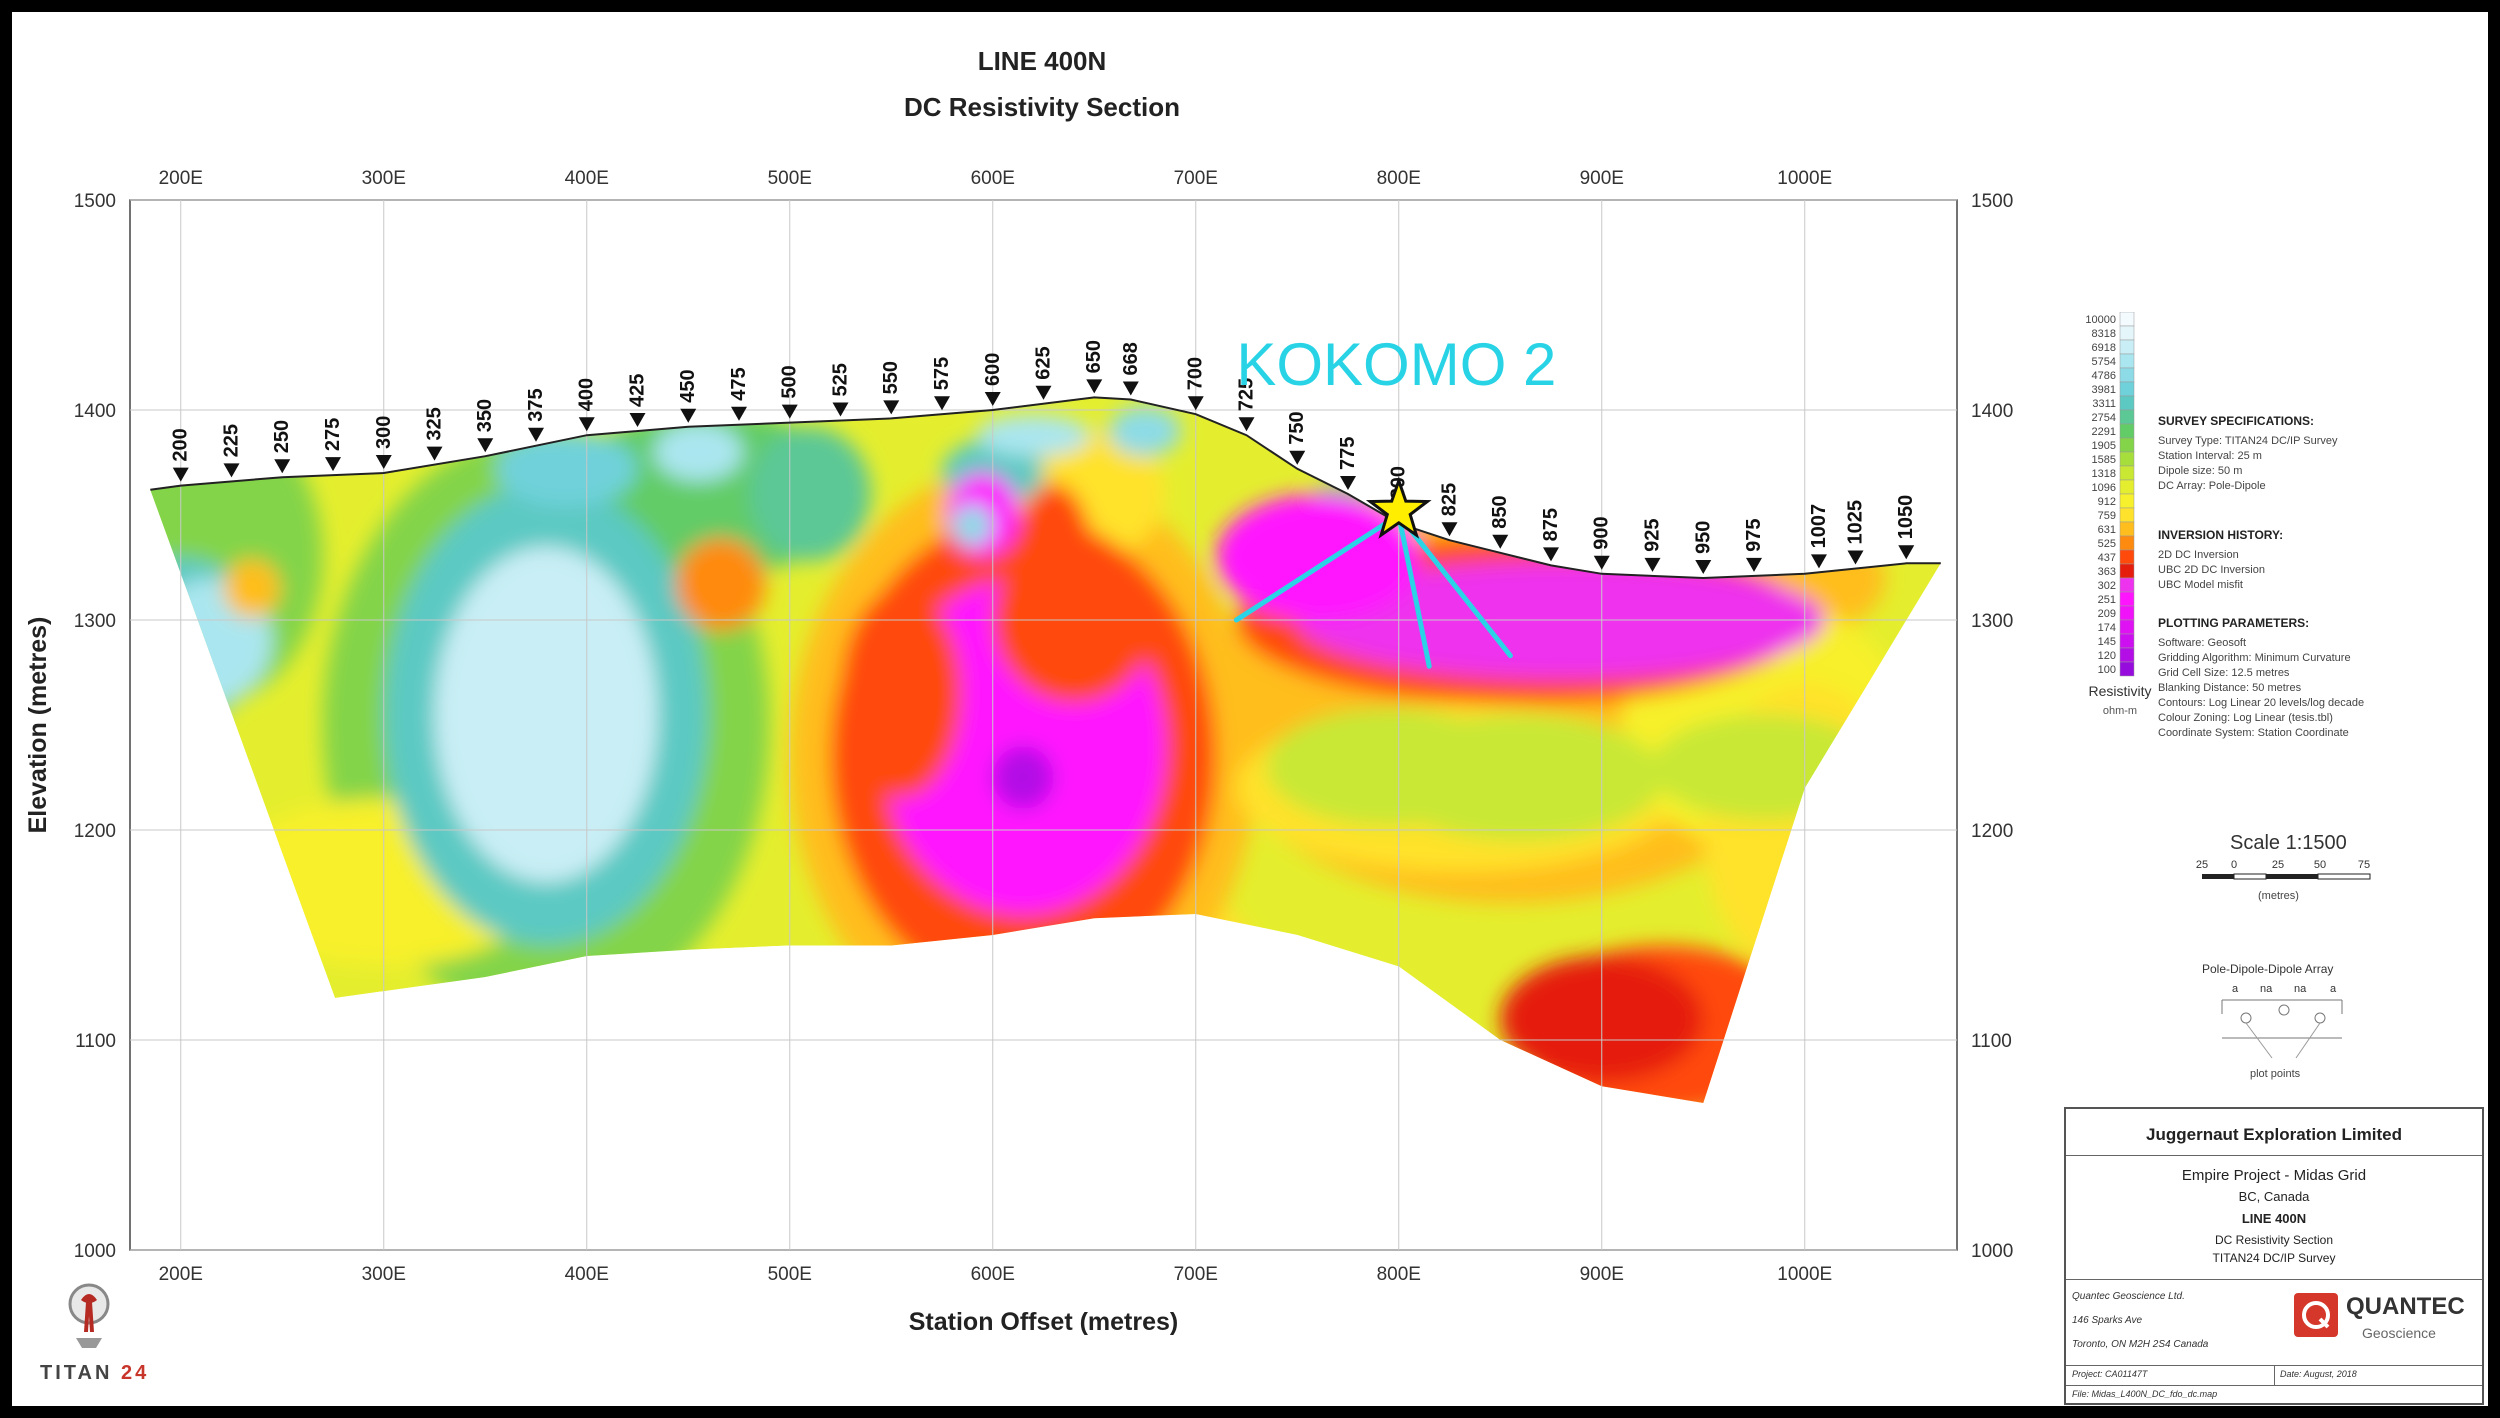 This screenshot has height=1418, width=2500. Describe the element at coordinates (2278, 896) in the screenshot. I see `scale-units: (metres)` at that location.